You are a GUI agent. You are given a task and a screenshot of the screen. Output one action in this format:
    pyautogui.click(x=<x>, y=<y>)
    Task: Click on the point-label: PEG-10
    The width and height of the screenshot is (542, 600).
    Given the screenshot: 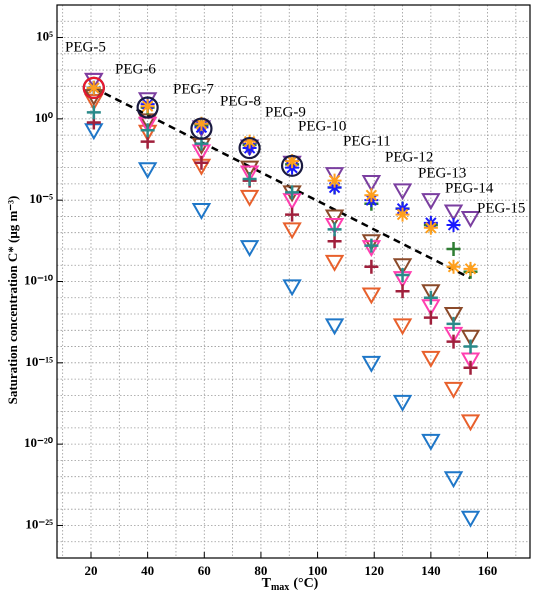 What is the action you would take?
    pyautogui.click(x=322, y=126)
    